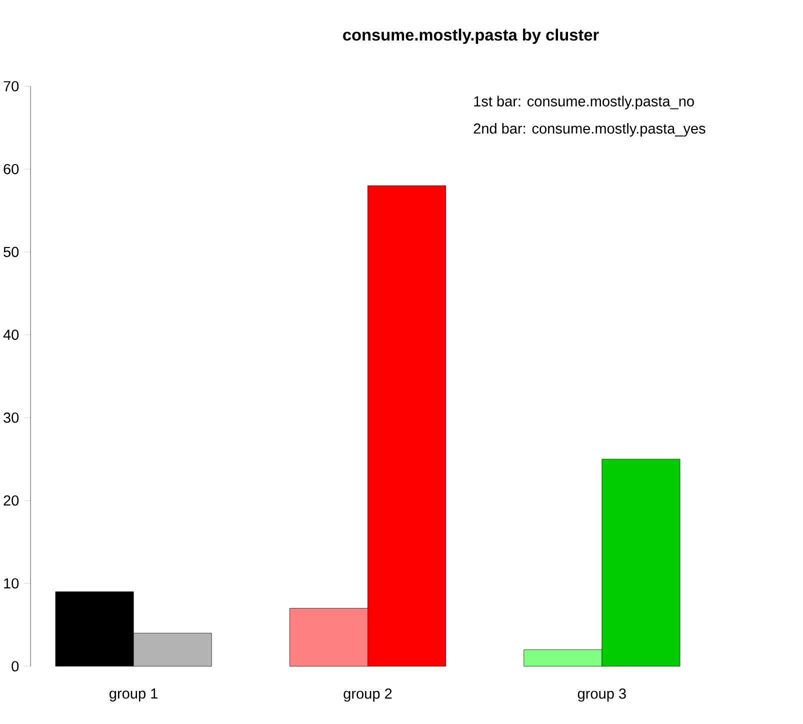 This screenshot has width=803, height=724. What do you see at coordinates (368, 695) in the screenshot?
I see `x-tick-label: group 2` at bounding box center [368, 695].